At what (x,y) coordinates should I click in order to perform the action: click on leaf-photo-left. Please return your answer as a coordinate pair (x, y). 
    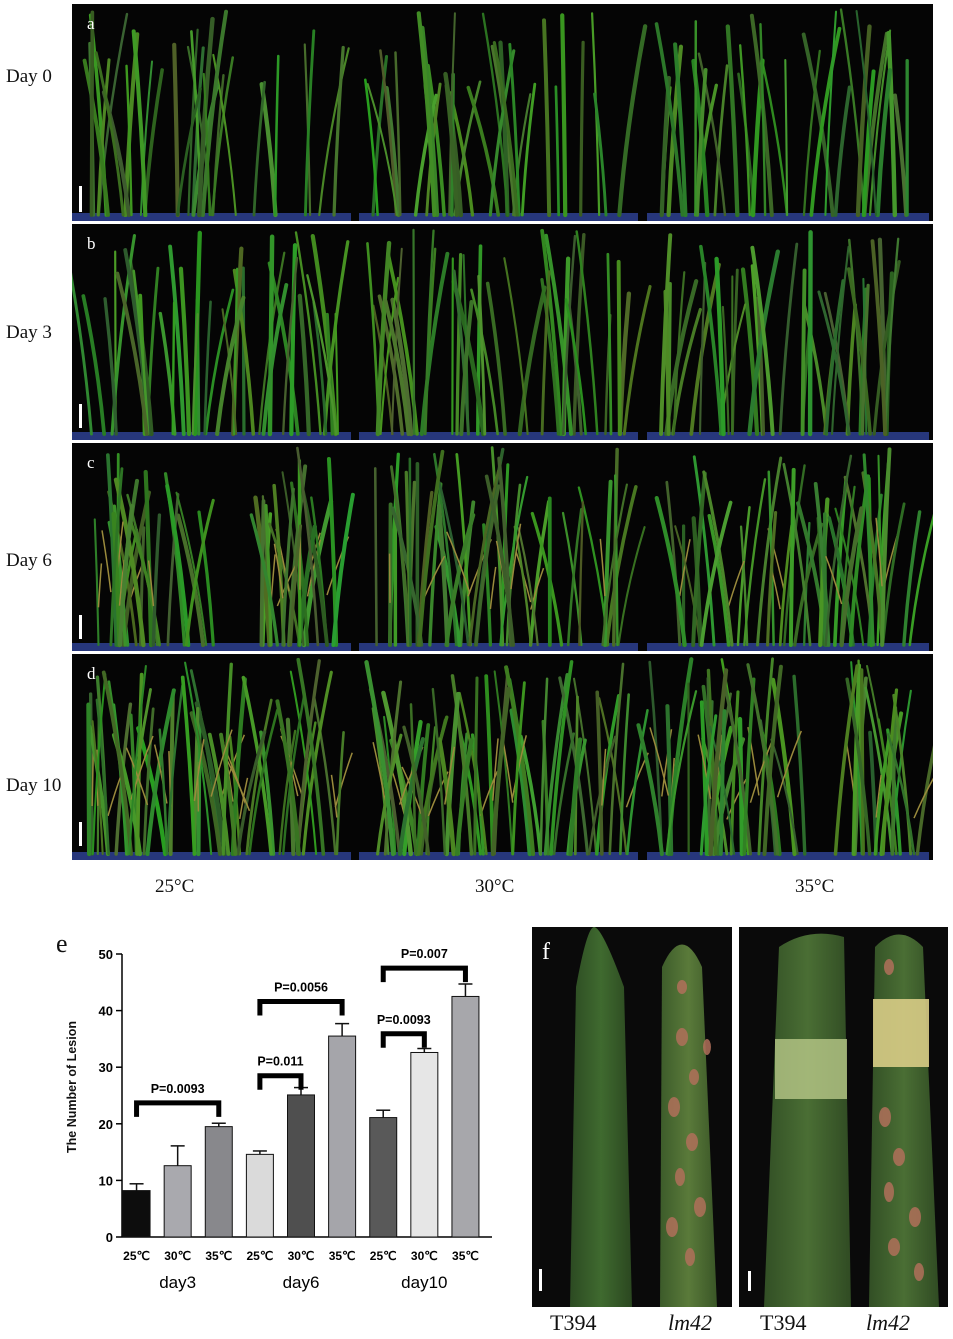
    Looking at the image, I should click on (628, 1117).